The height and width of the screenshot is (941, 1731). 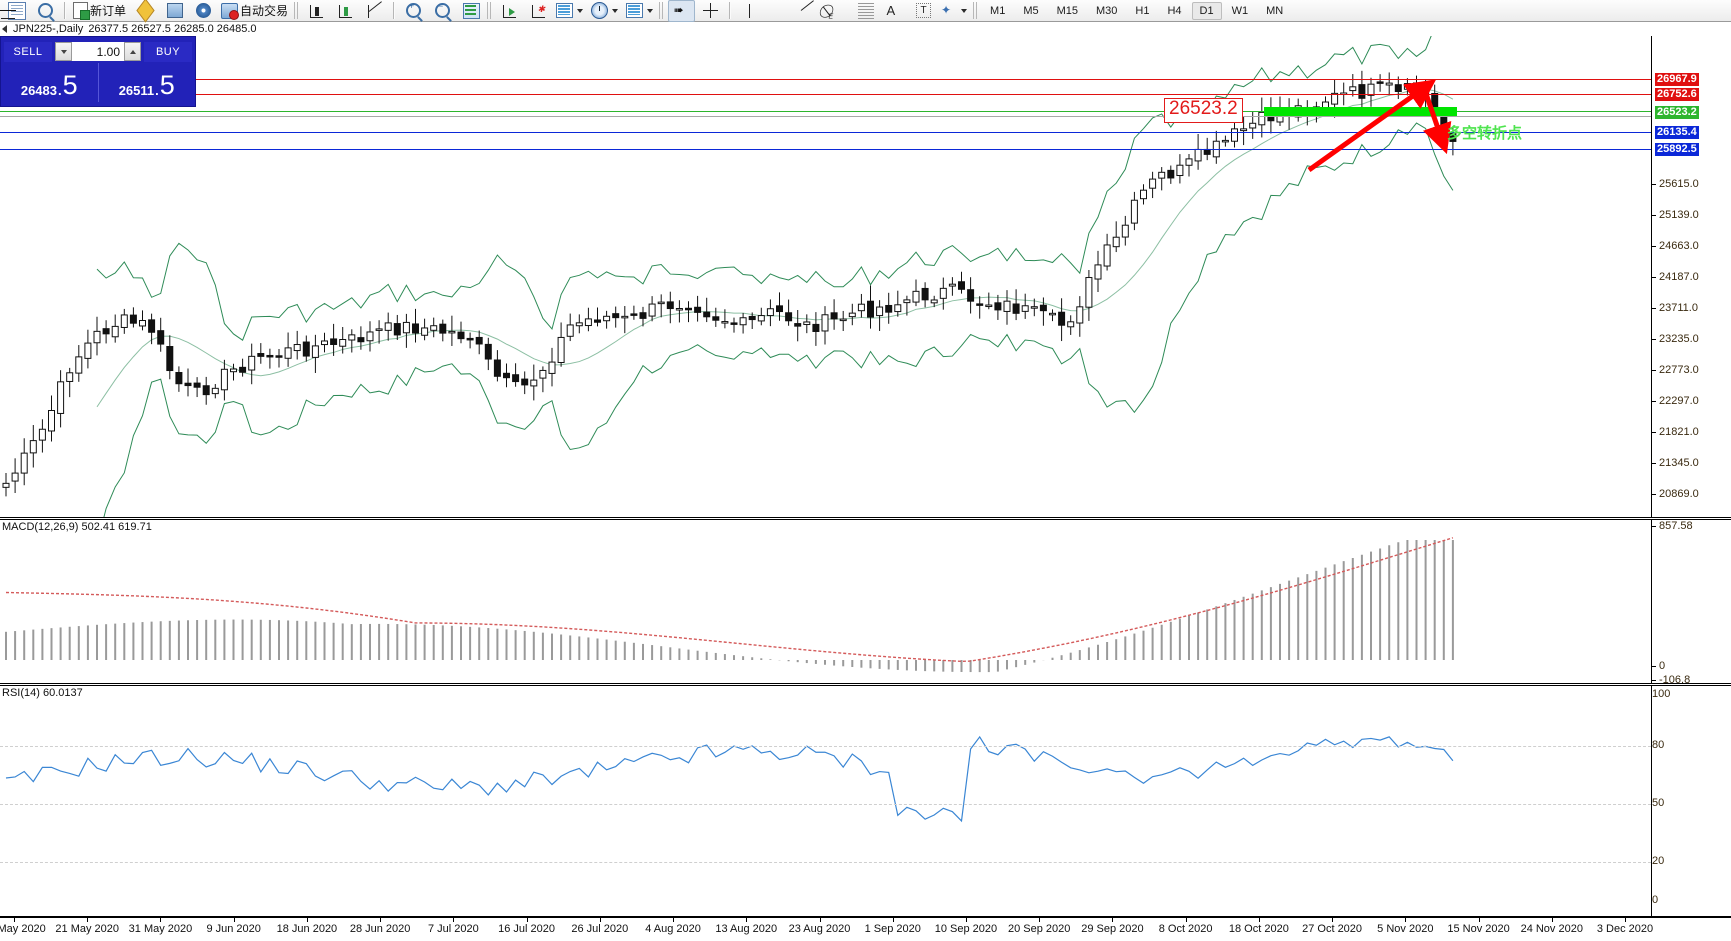 I want to click on text-label-icon: T, so click(x=924, y=10).